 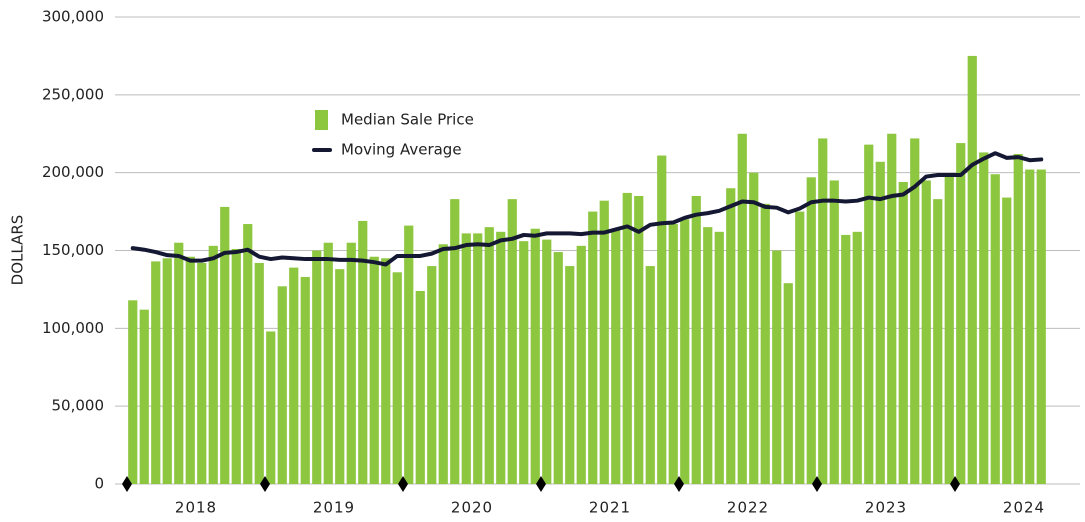 What do you see at coordinates (196, 508) in the screenshot?
I see `x-group-label: 2018` at bounding box center [196, 508].